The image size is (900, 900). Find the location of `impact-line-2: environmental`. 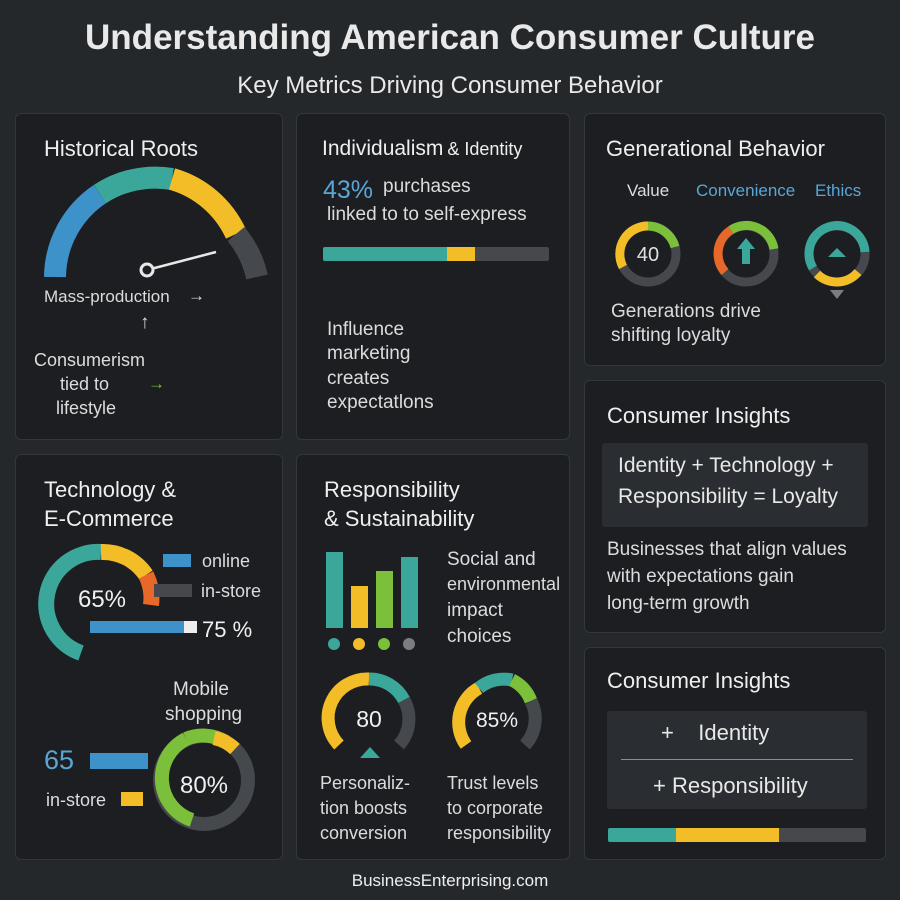

impact-line-2: environmental is located at coordinates (504, 584).